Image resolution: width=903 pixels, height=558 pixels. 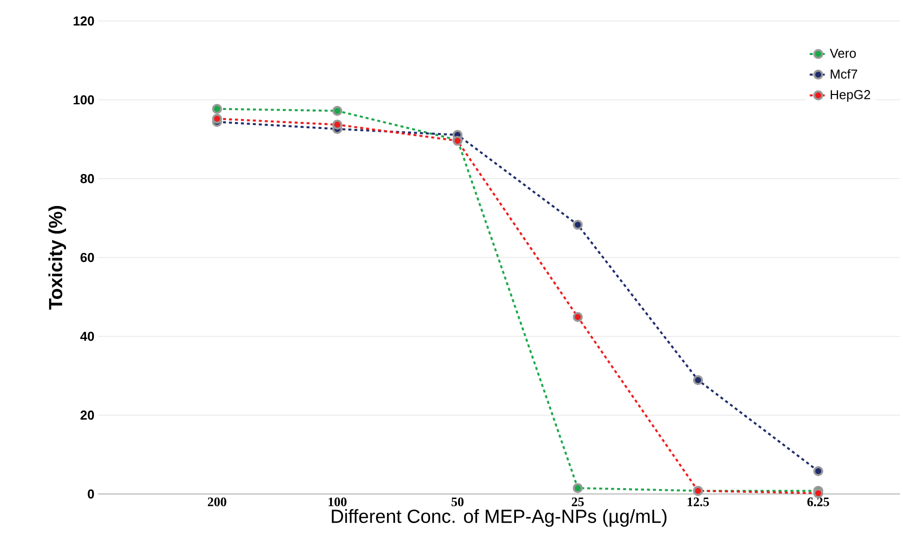 What do you see at coordinates (337, 502) in the screenshot?
I see `x-tick-label: 100` at bounding box center [337, 502].